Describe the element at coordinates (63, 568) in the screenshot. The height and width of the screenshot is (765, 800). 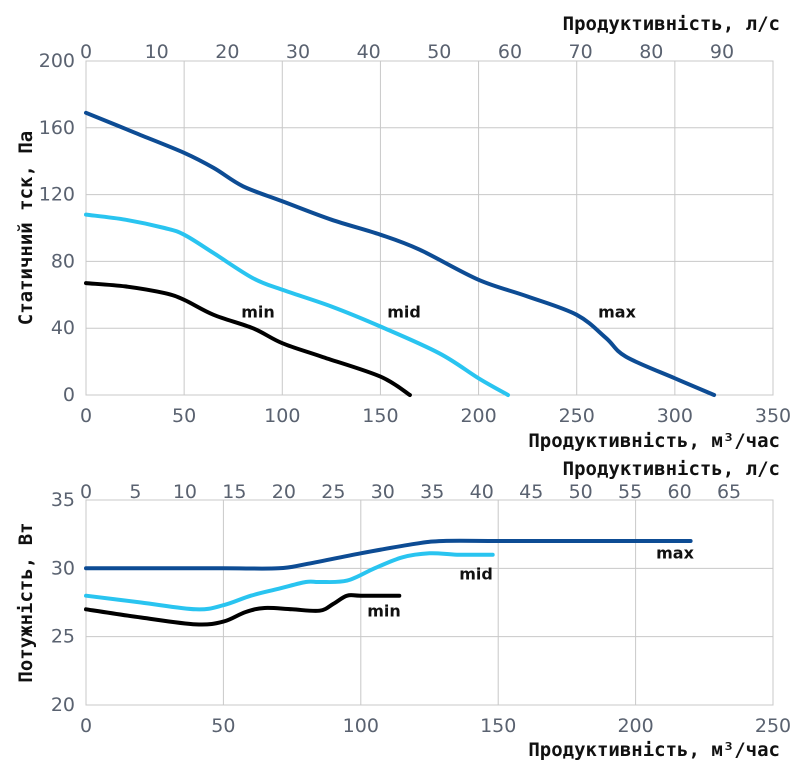
I see `y-tick-label: 30` at that location.